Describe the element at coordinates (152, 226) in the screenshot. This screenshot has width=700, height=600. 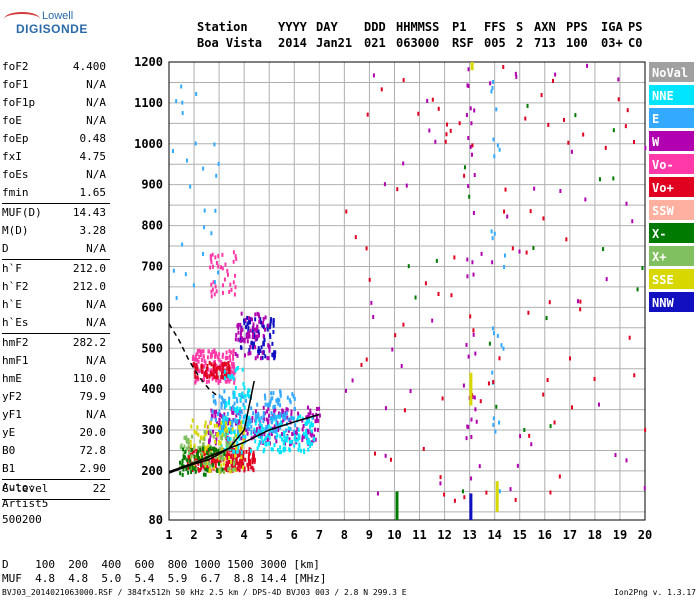
I see `y-tick-label: 800` at that location.